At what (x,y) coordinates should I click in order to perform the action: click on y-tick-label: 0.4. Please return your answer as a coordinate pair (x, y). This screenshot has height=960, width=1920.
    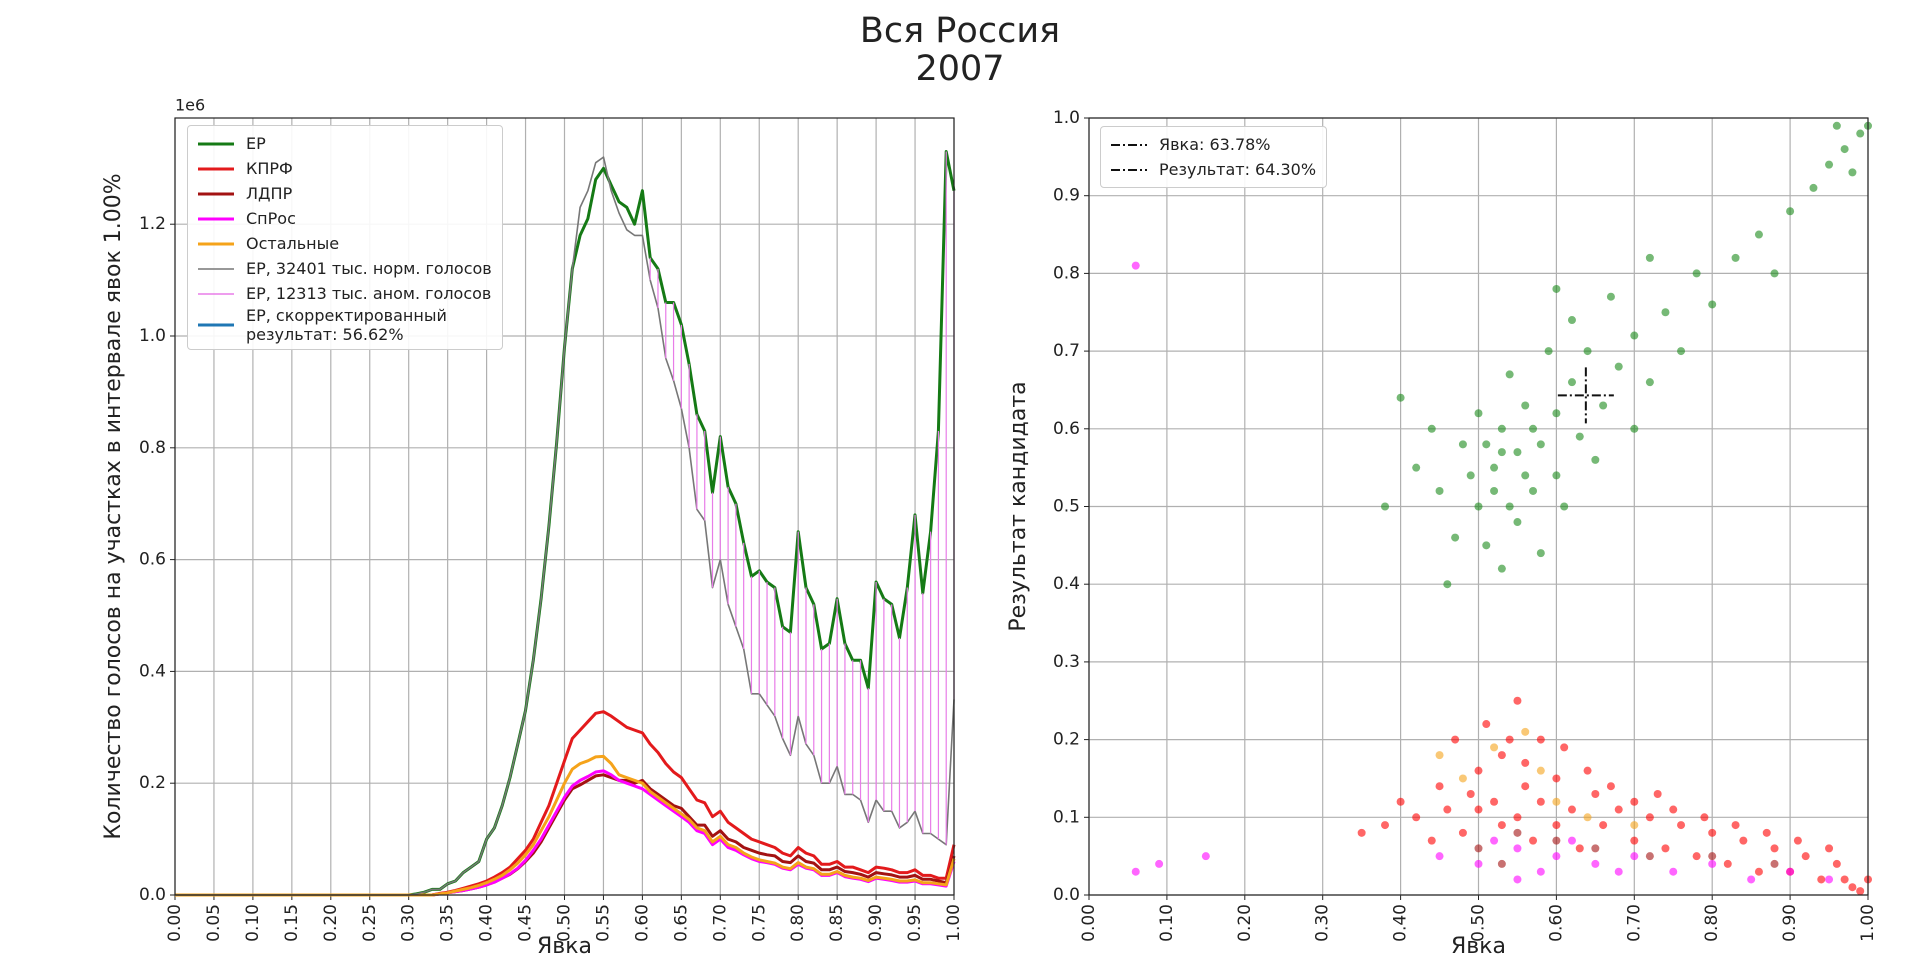
    Looking at the image, I should click on (1066, 584).